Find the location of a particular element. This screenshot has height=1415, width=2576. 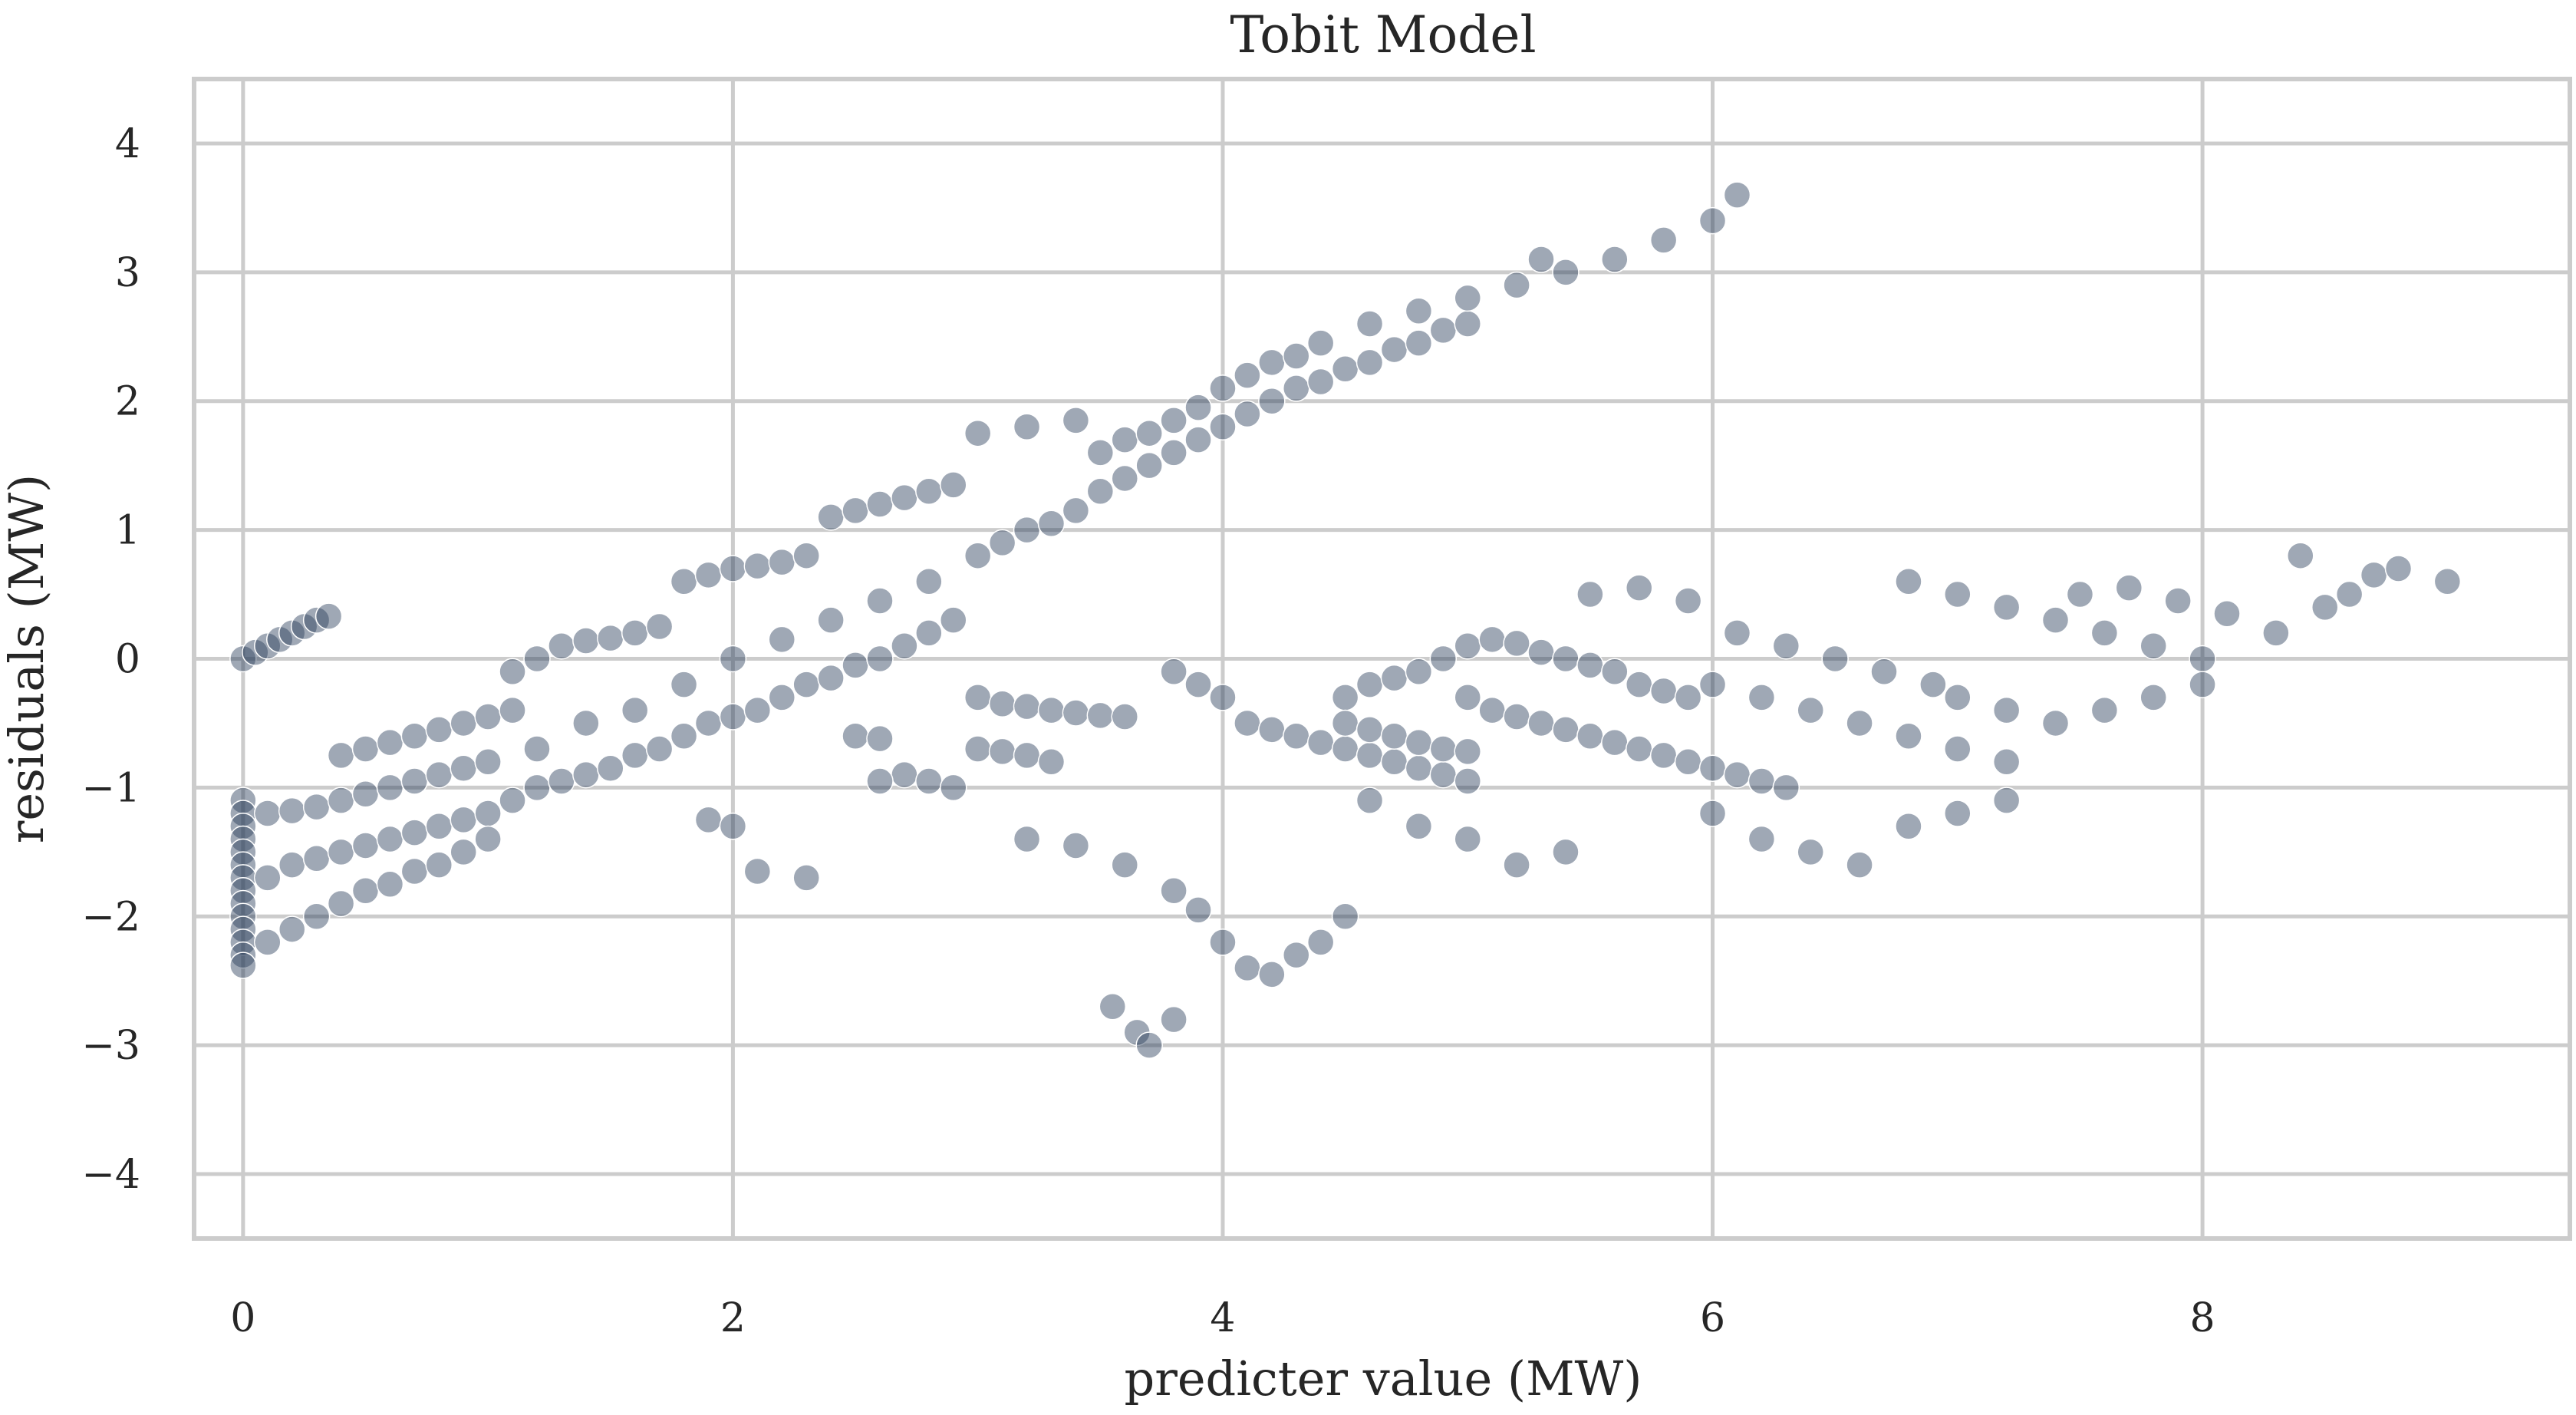

y-tick-label: −1 is located at coordinates (110, 788).